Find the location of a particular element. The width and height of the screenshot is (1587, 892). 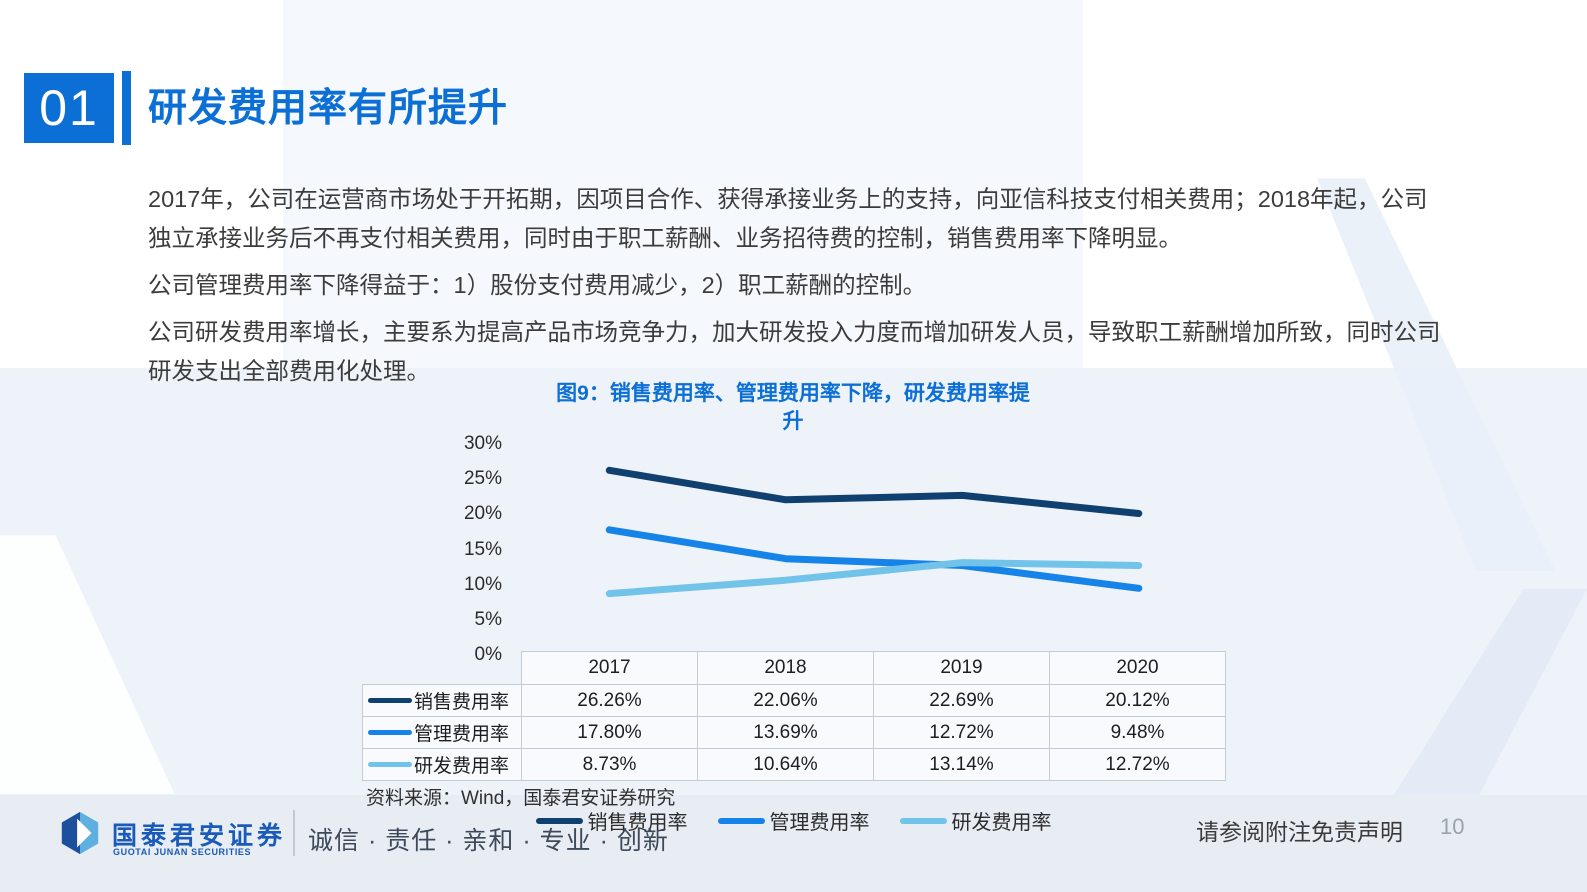

legend-item-admin: 管理费用率 is located at coordinates (793, 820).